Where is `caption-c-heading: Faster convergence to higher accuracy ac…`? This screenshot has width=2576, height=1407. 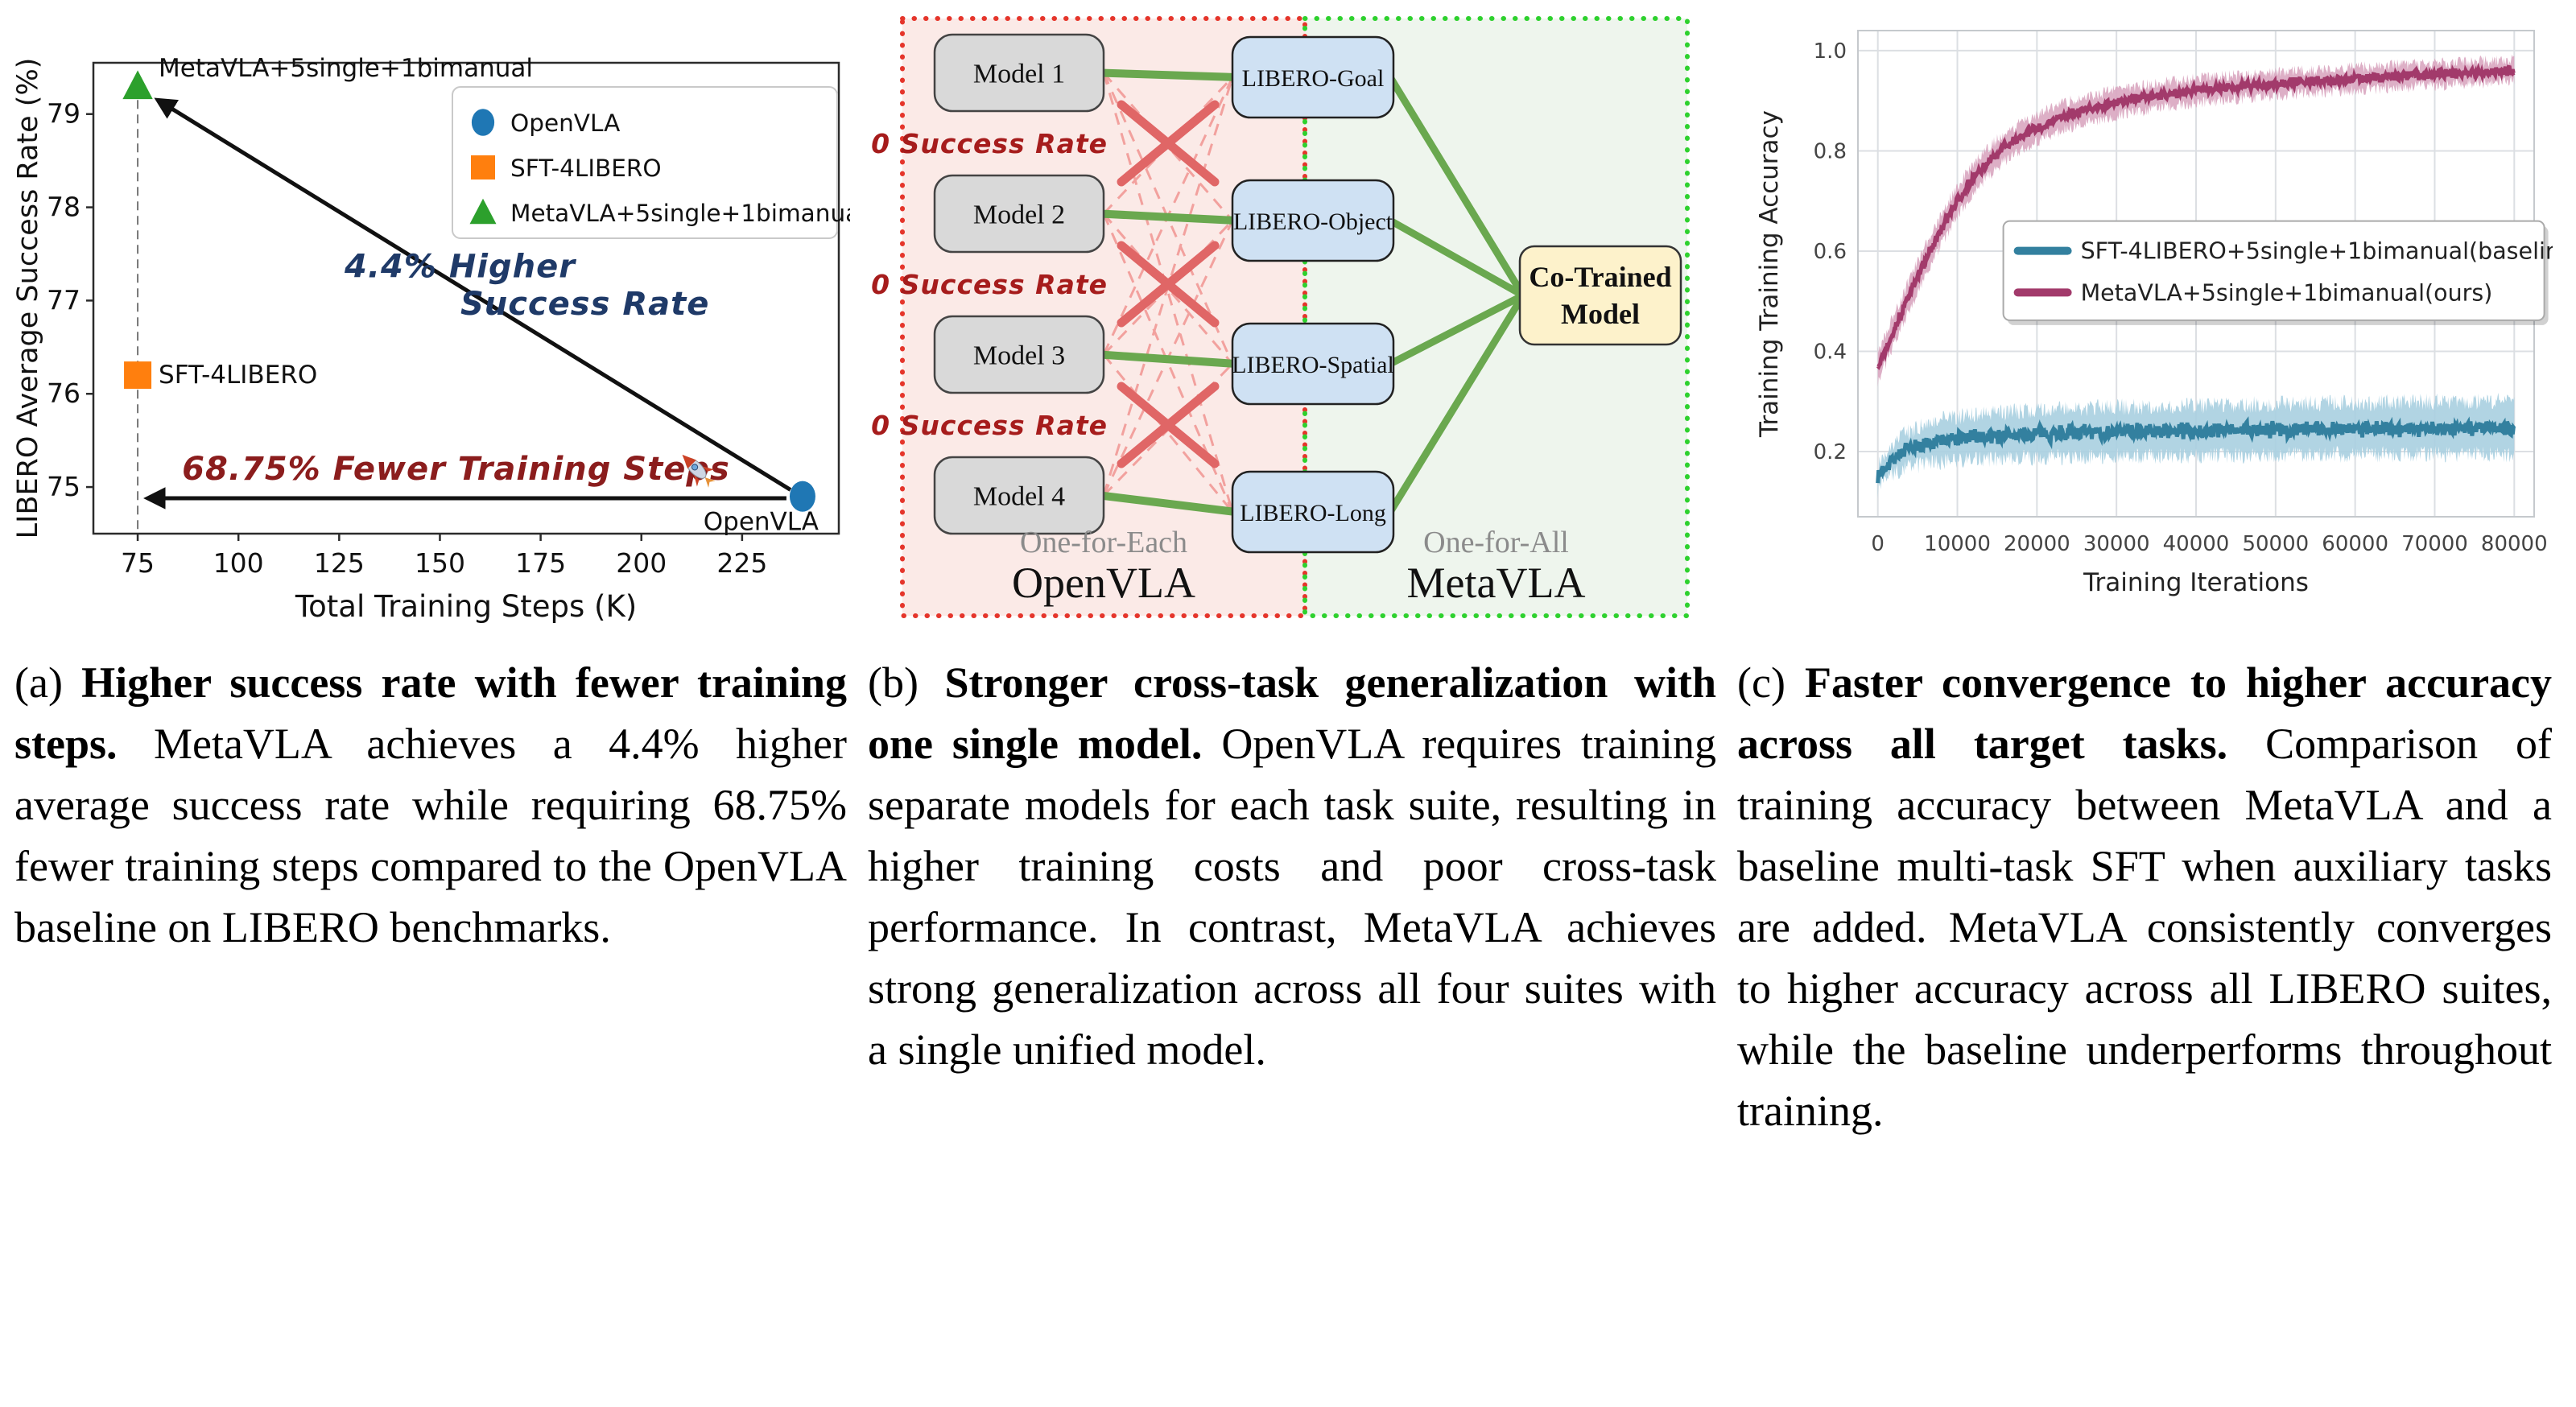 caption-c-heading: Faster convergence to higher accuracy ac… is located at coordinates (2145, 713).